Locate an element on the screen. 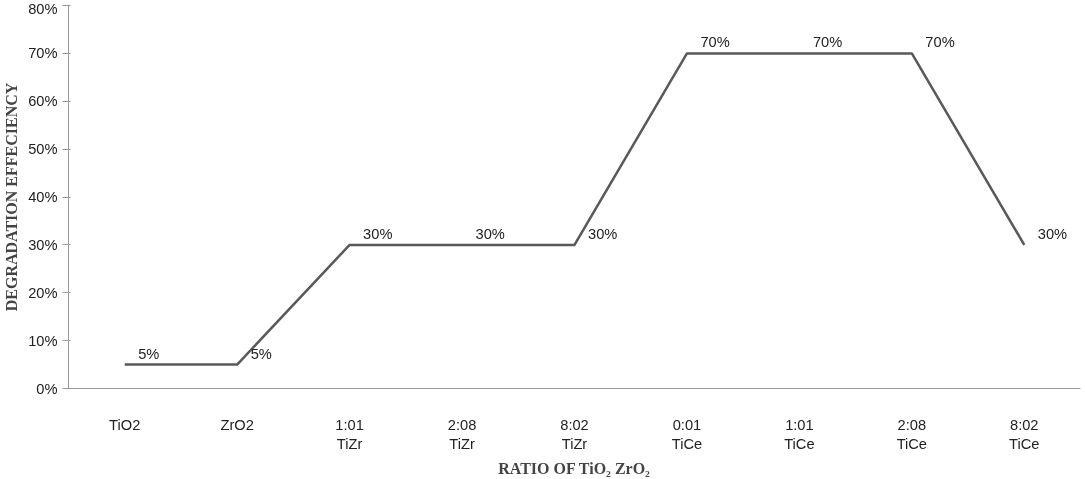  x-tick-label: 1:01 TiCe is located at coordinates (799, 434).